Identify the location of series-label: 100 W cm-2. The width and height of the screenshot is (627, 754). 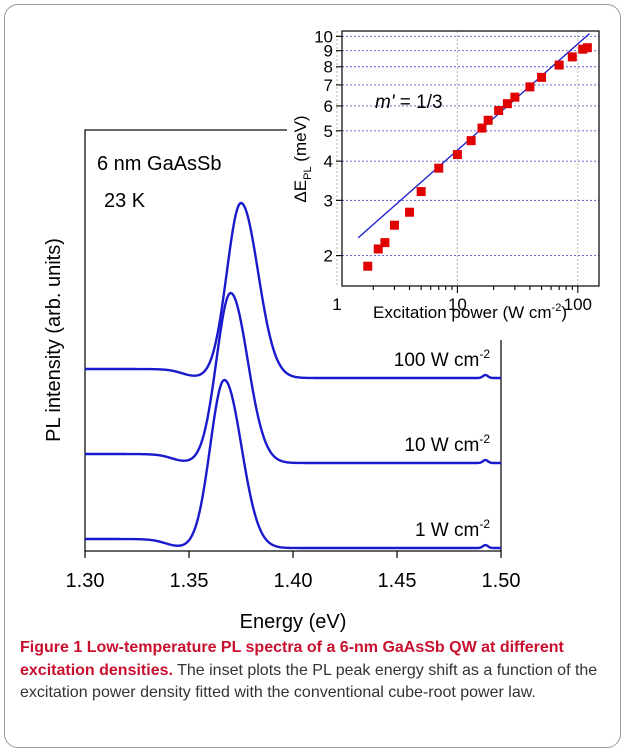
(442, 359).